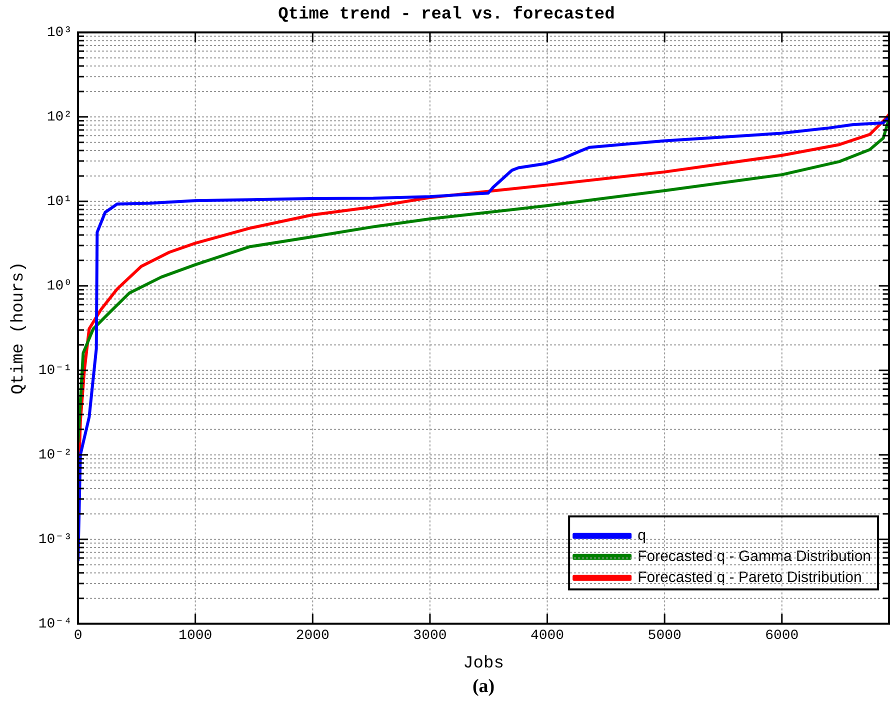 The image size is (892, 701). What do you see at coordinates (547, 636) in the screenshot?
I see `x-tick-label: 4000` at bounding box center [547, 636].